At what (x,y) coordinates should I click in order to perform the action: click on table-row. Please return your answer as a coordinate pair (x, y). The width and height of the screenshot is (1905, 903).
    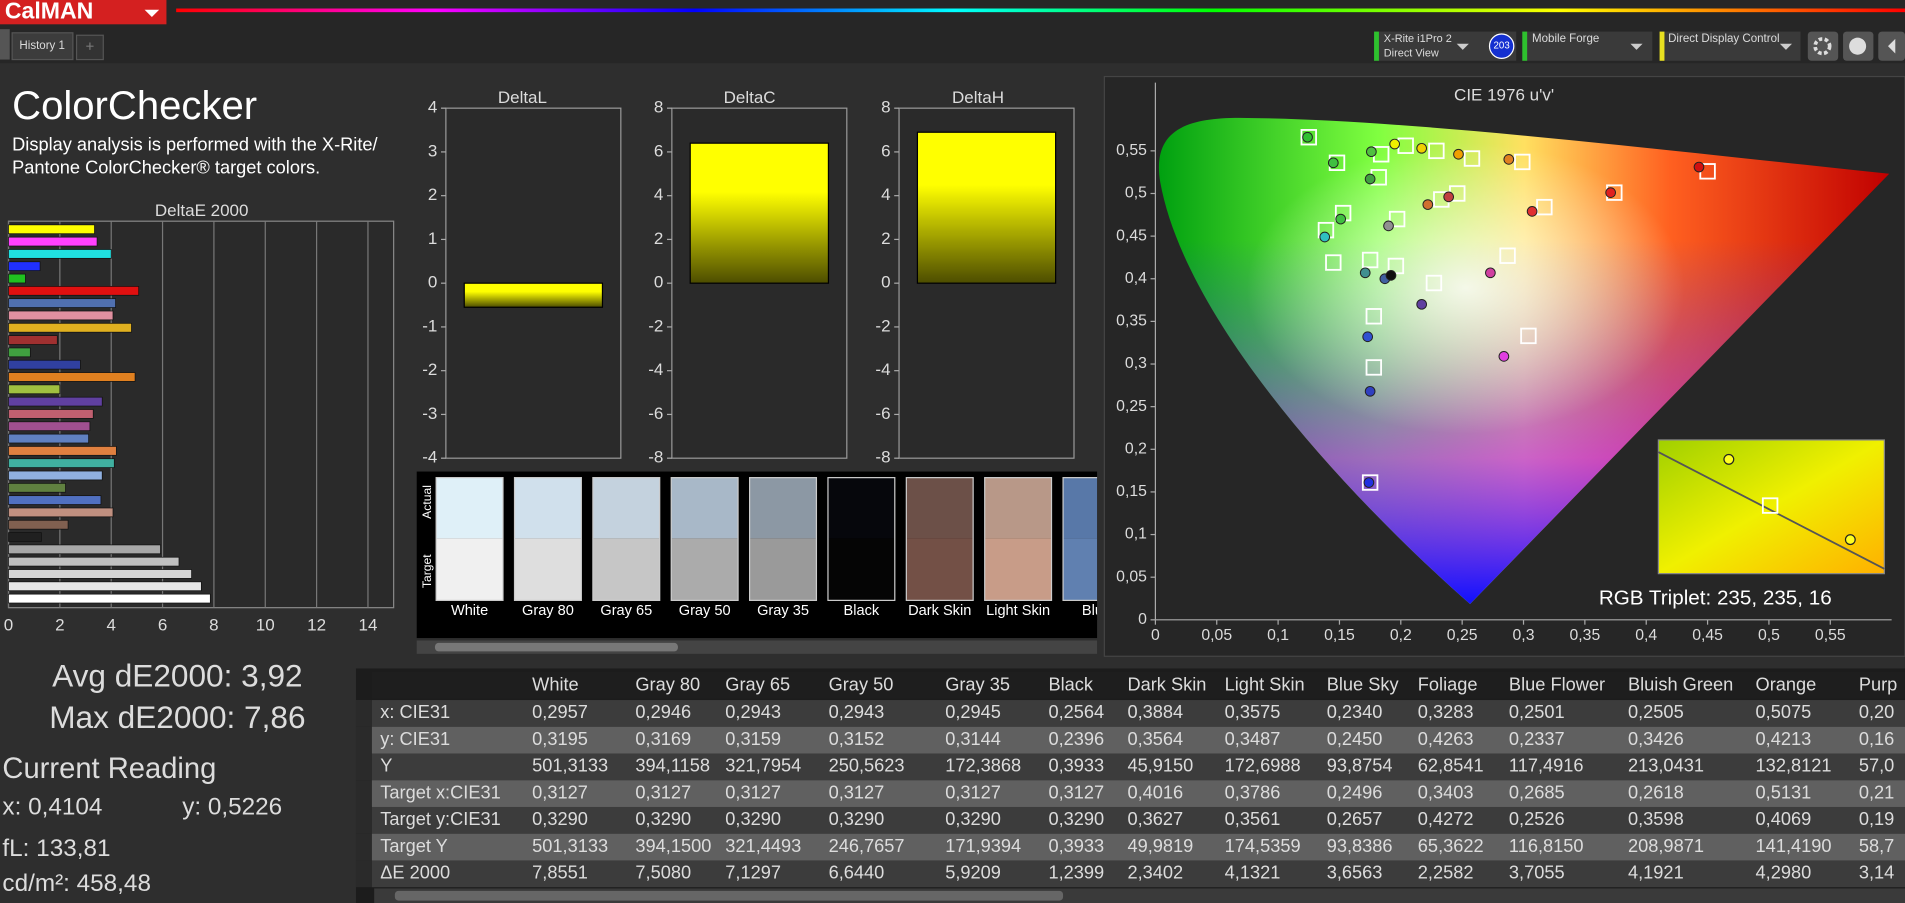
    Looking at the image, I should click on (1138, 820).